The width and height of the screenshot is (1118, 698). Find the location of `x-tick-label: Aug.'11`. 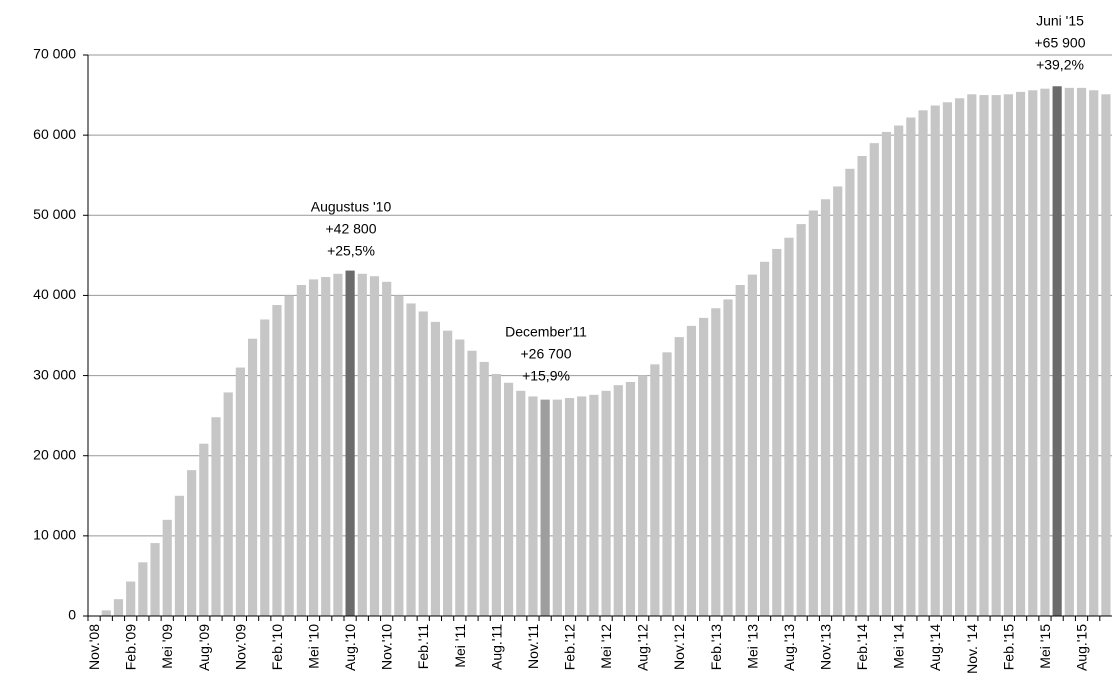

x-tick-label: Aug.'11 is located at coordinates (496, 647).